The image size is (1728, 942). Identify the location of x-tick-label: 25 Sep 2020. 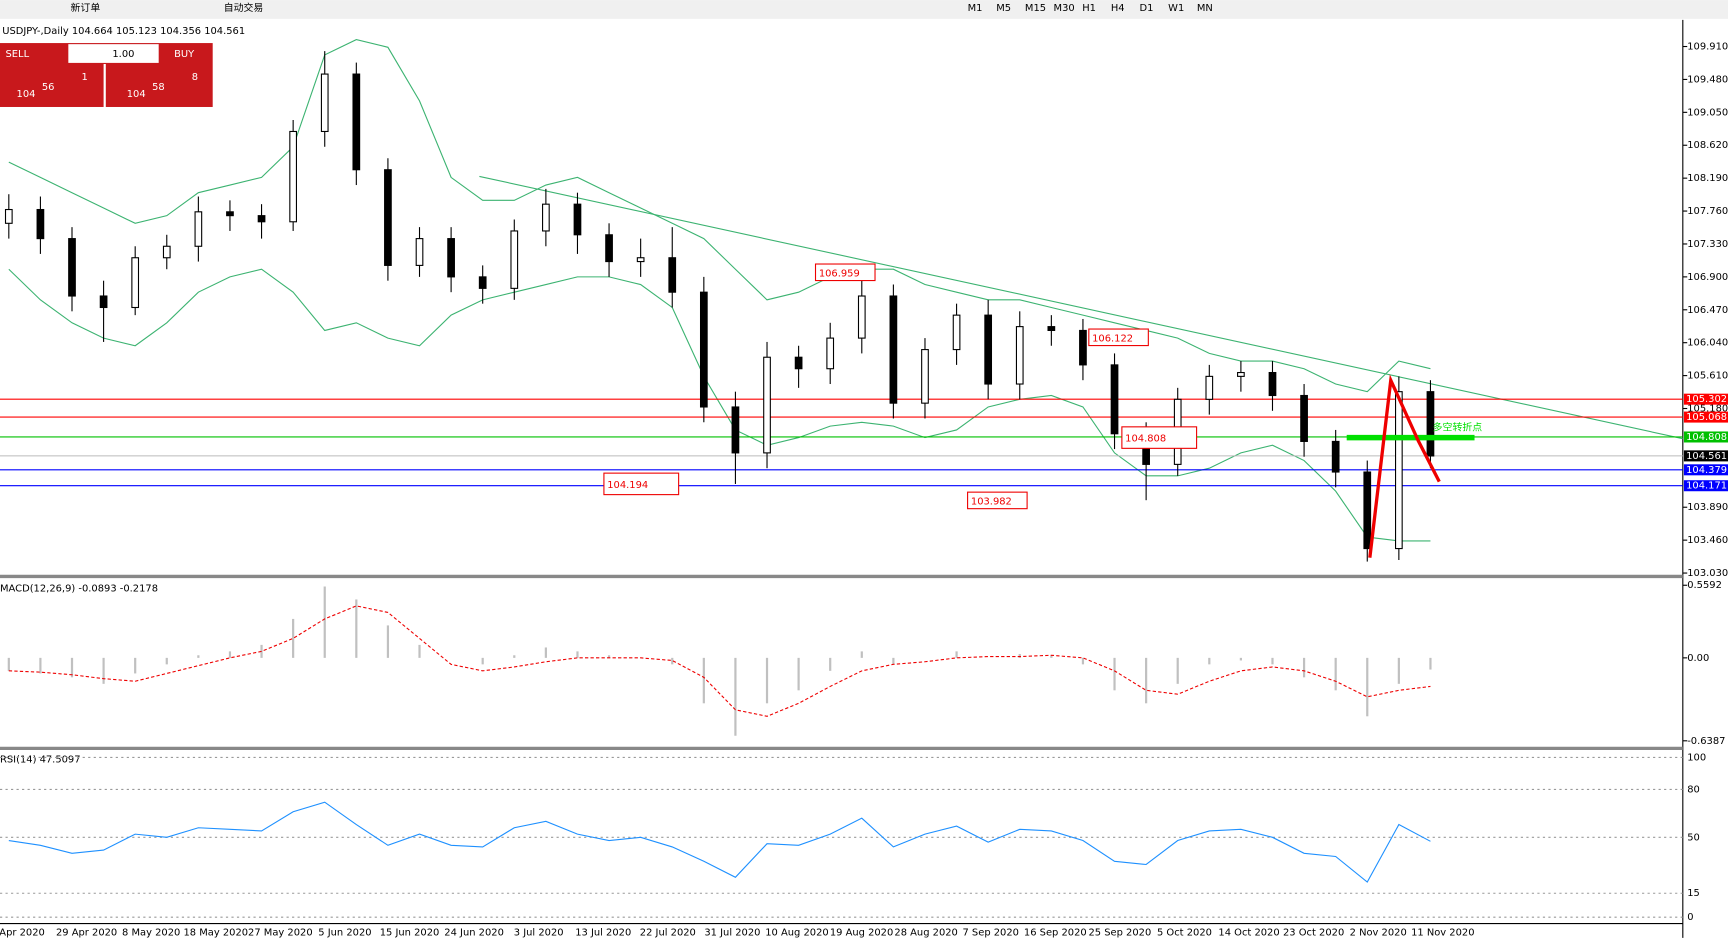
(1119, 932).